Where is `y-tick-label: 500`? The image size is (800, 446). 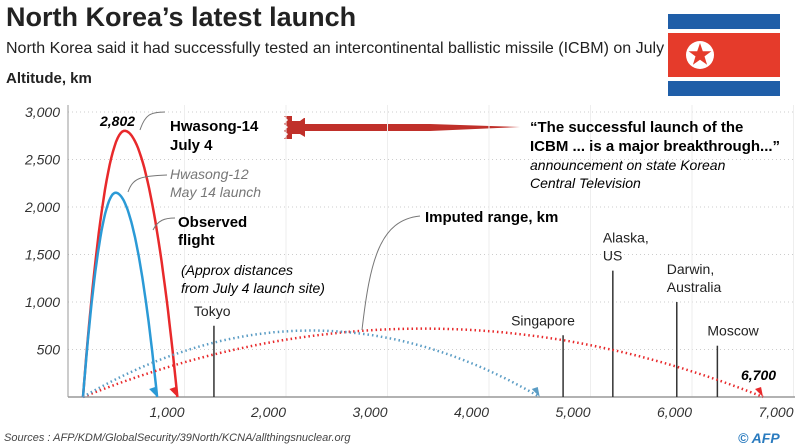
y-tick-label: 500 is located at coordinates (49, 350).